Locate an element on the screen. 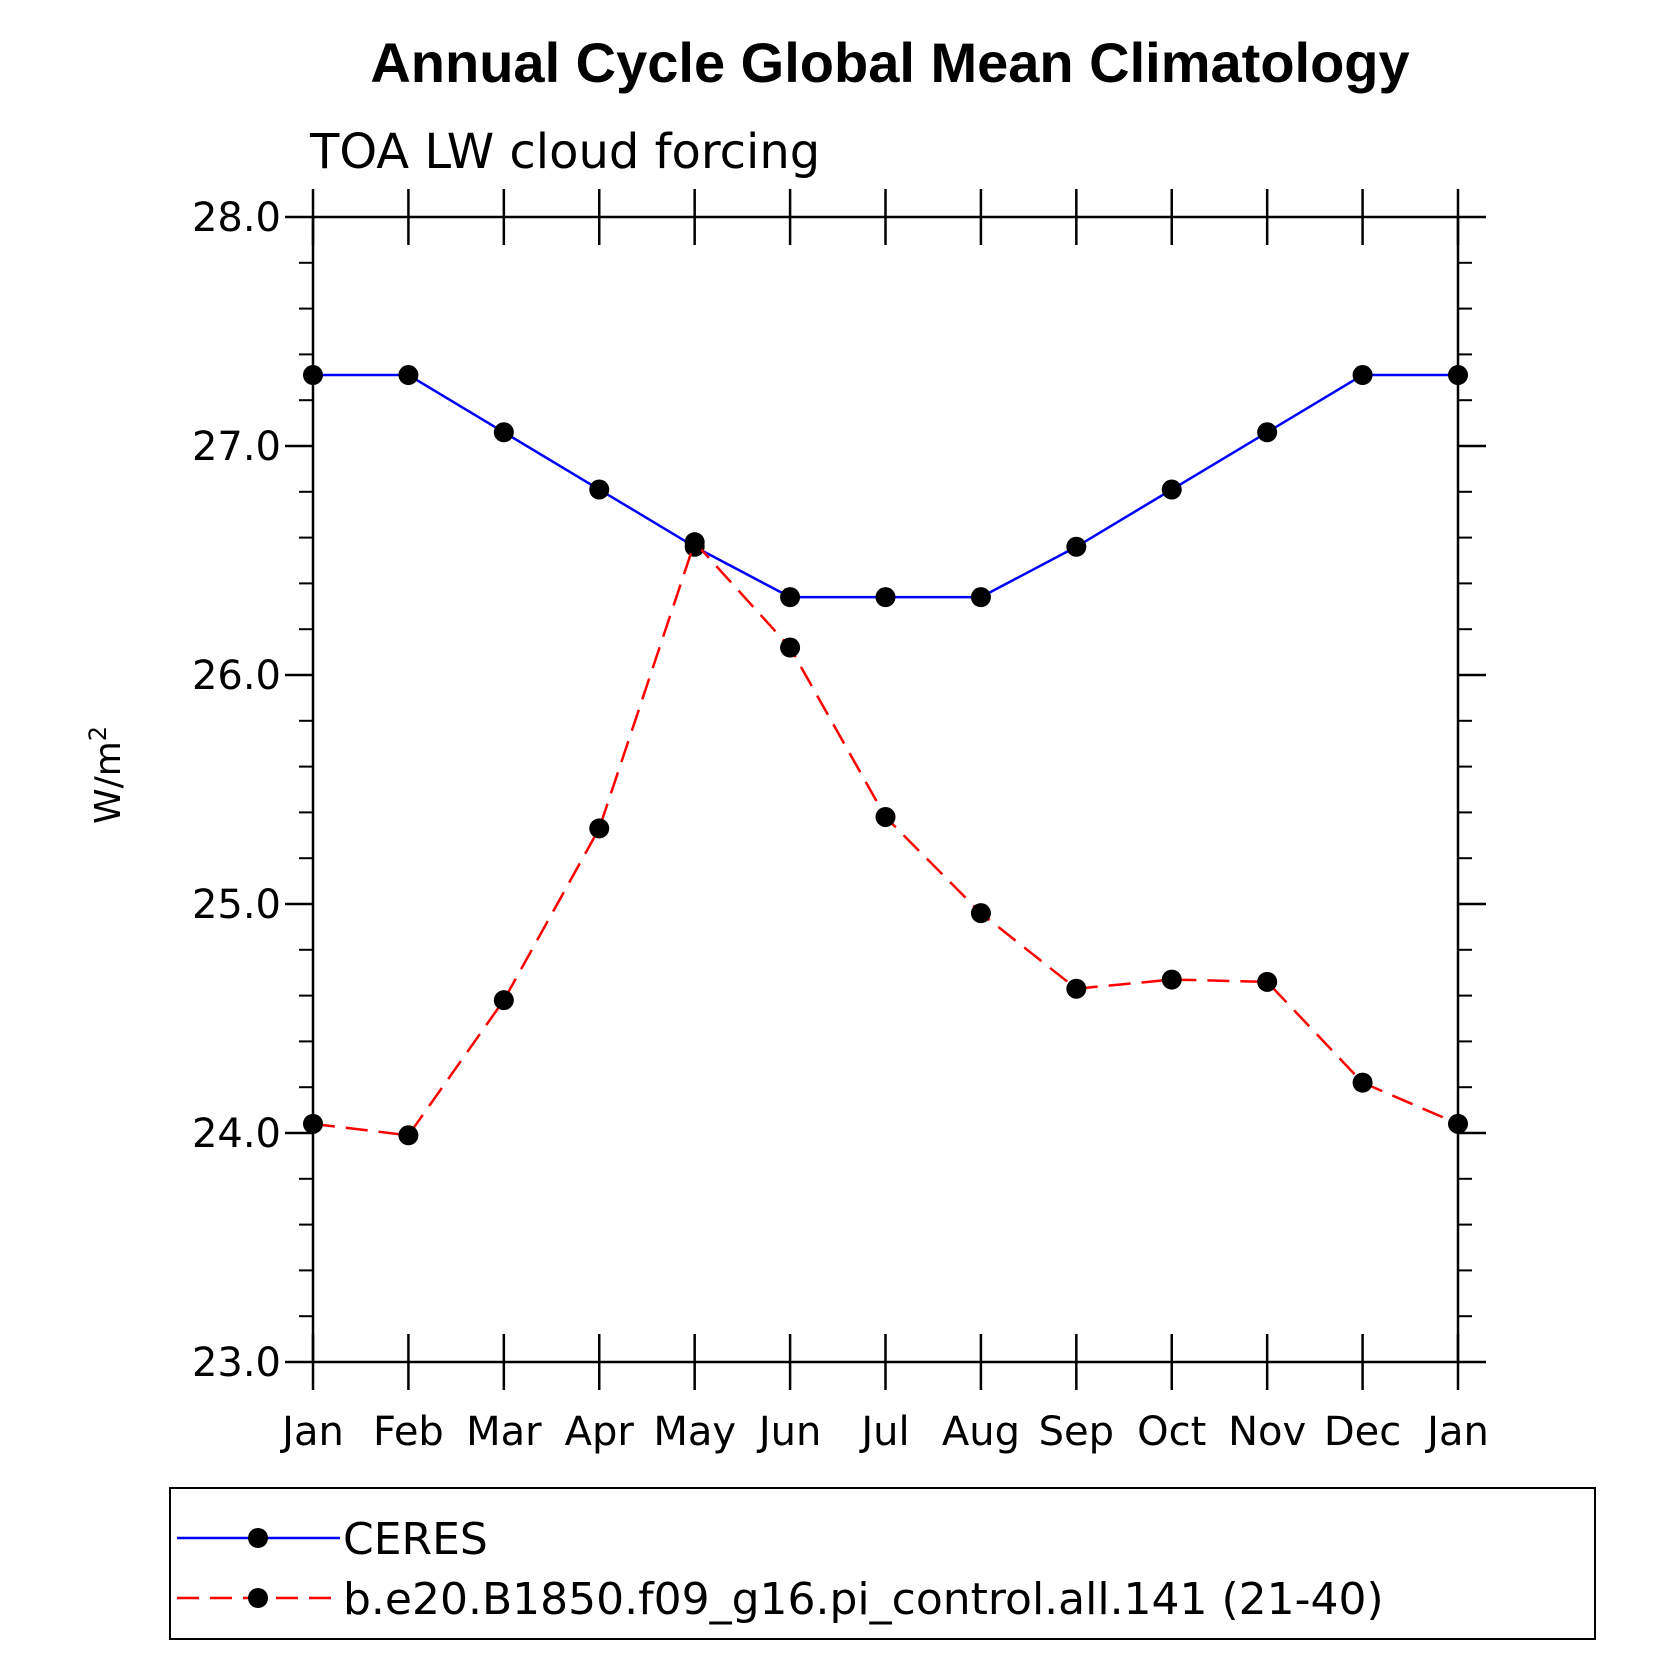 This screenshot has height=1669, width=1669. x-tick-label: Jul is located at coordinates (883, 1432).